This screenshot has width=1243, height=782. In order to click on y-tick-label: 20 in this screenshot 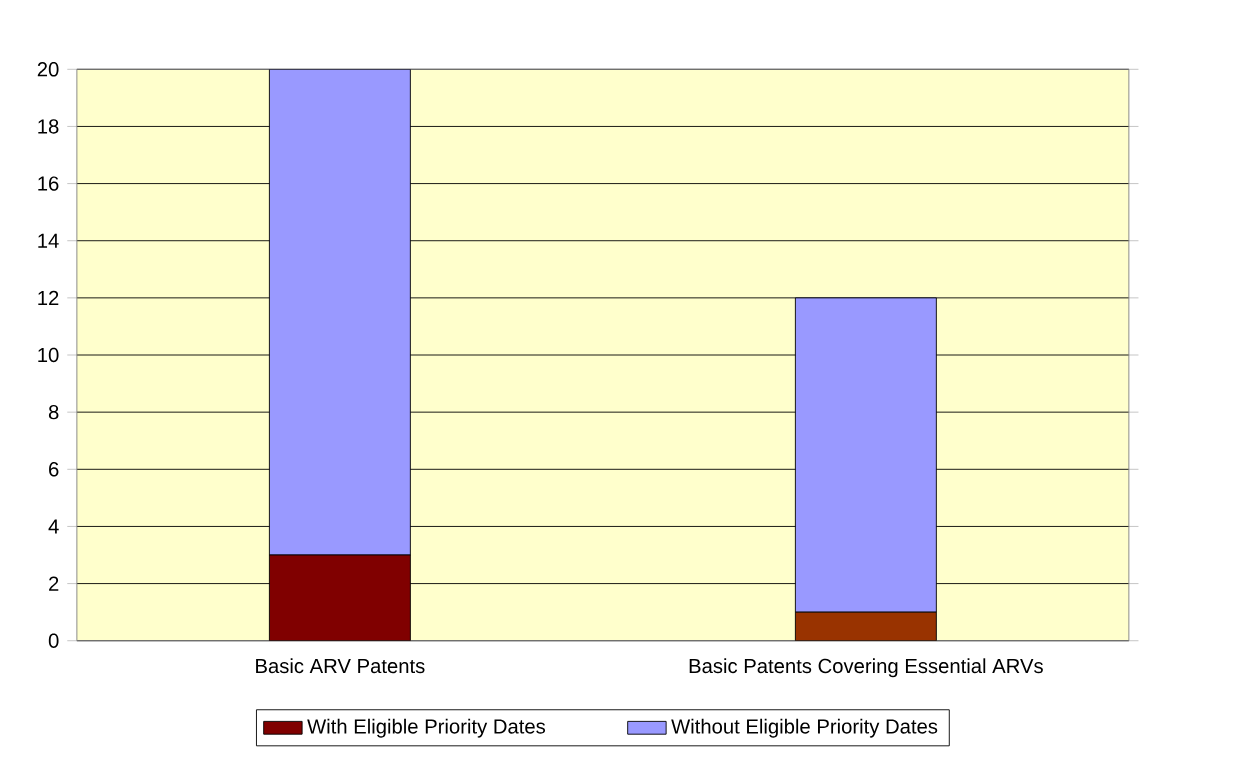, I will do `click(48, 69)`.